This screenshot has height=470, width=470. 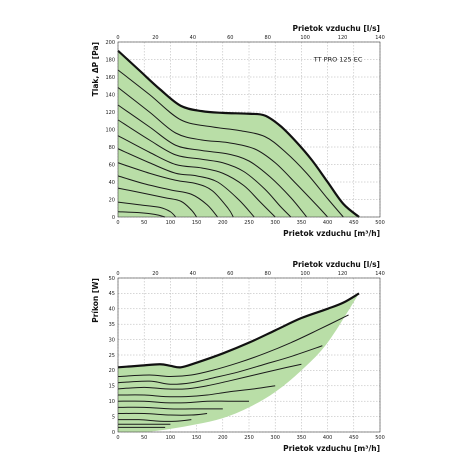 What do you see at coordinates (113, 218) in the screenshot?
I see `pressure-y-tick-label: 0` at bounding box center [113, 218].